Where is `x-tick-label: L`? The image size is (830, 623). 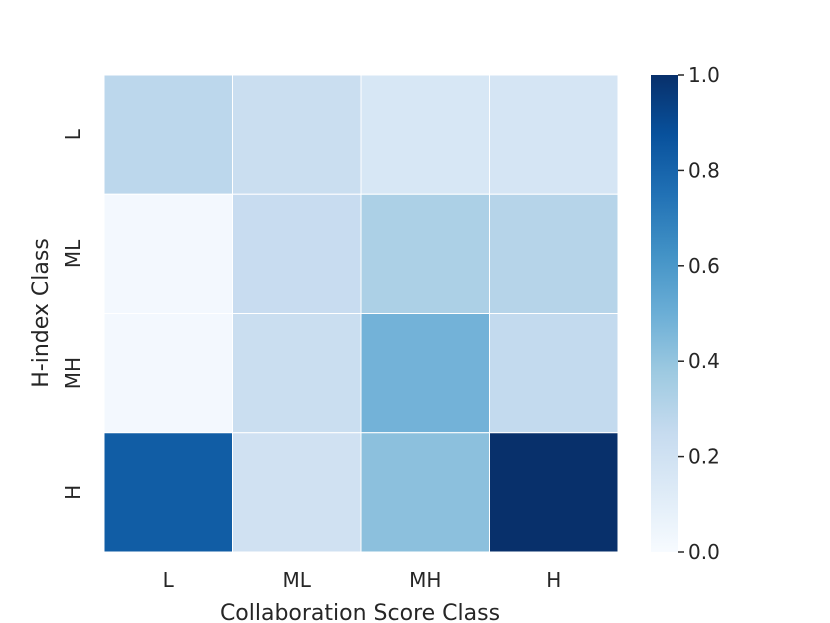 x-tick-label: L is located at coordinates (169, 580).